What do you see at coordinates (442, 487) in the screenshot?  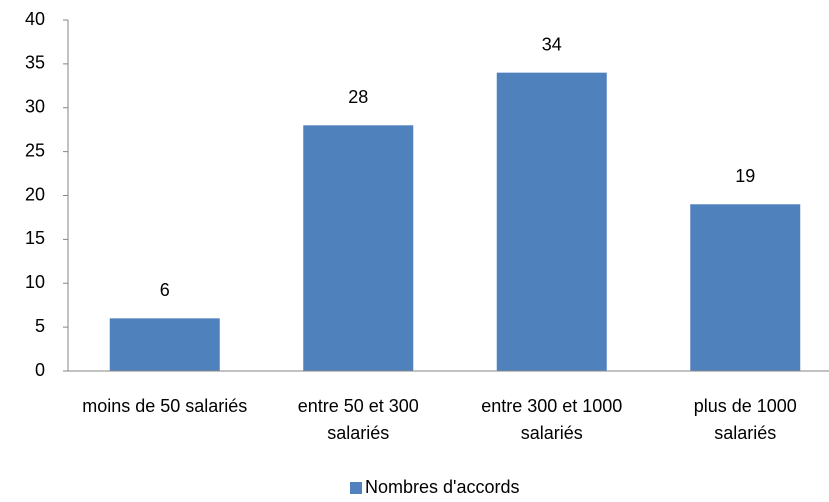 I see `legend-label: Nombres d'accords` at bounding box center [442, 487].